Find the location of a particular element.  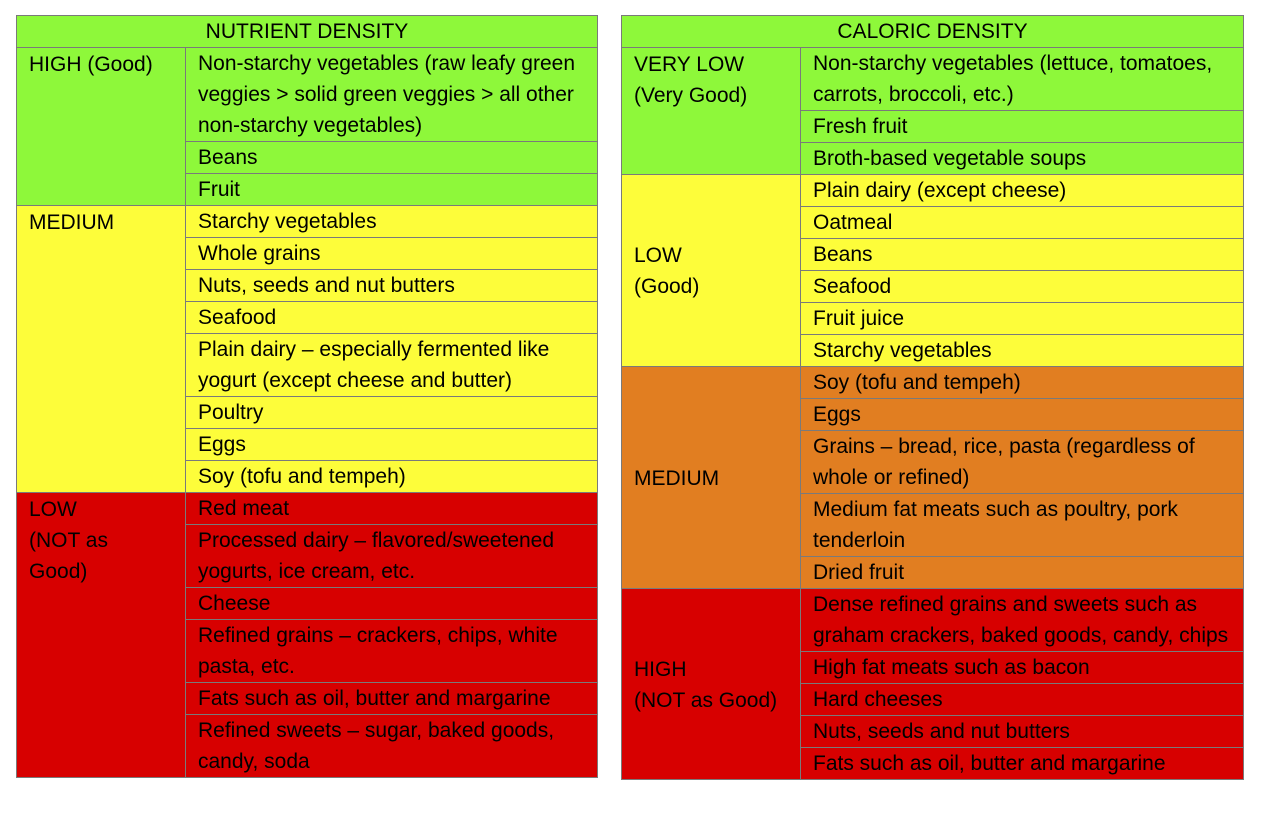

category-label-line: (NOT as Good) is located at coordinates (706, 700).